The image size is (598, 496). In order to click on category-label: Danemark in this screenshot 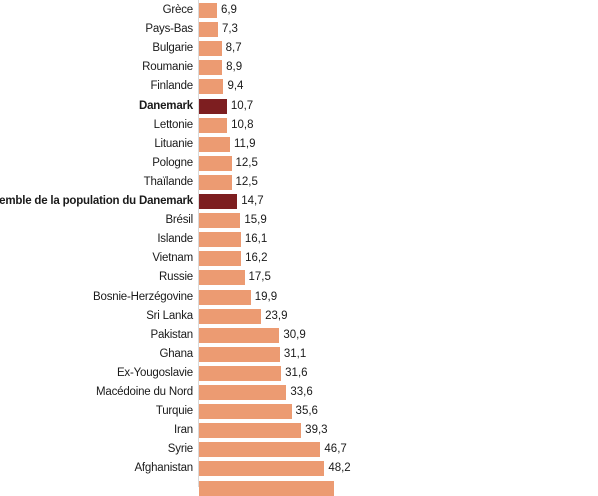, I will do `click(165, 105)`.